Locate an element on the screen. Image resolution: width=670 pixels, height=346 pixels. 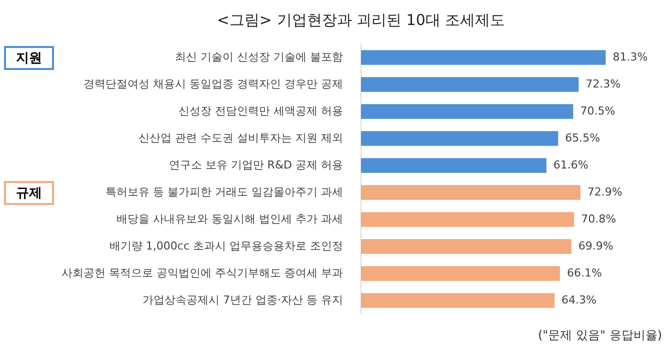
text: 지원 is located at coordinates (29, 58).